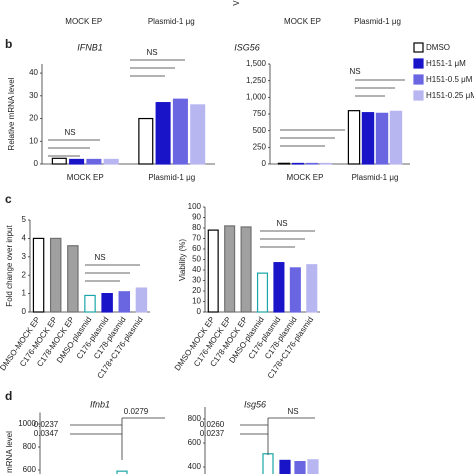 The image size is (474, 474). What do you see at coordinates (182, 260) in the screenshot?
I see `y-axis-label: Viability (%)` at bounding box center [182, 260].